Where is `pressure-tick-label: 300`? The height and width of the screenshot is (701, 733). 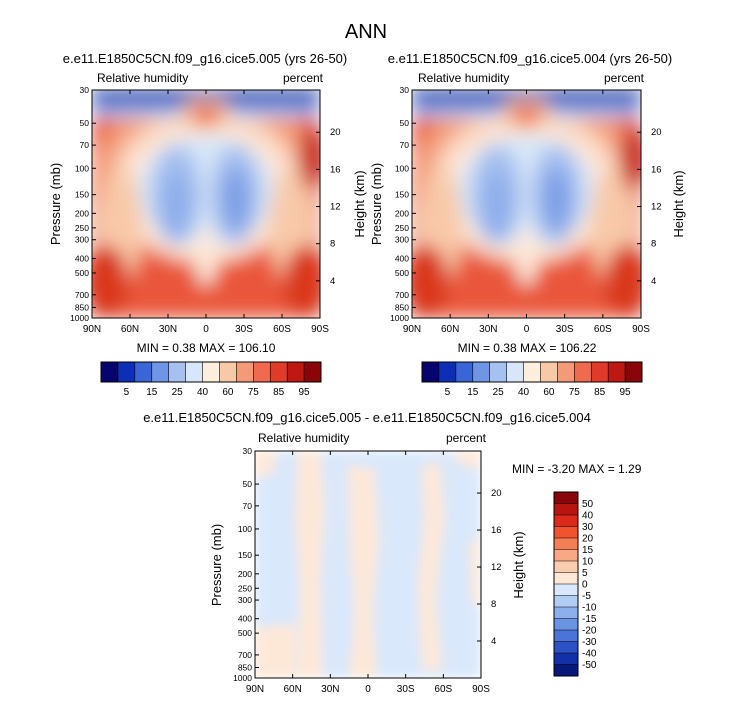 pressure-tick-label: 300 is located at coordinates (402, 240).